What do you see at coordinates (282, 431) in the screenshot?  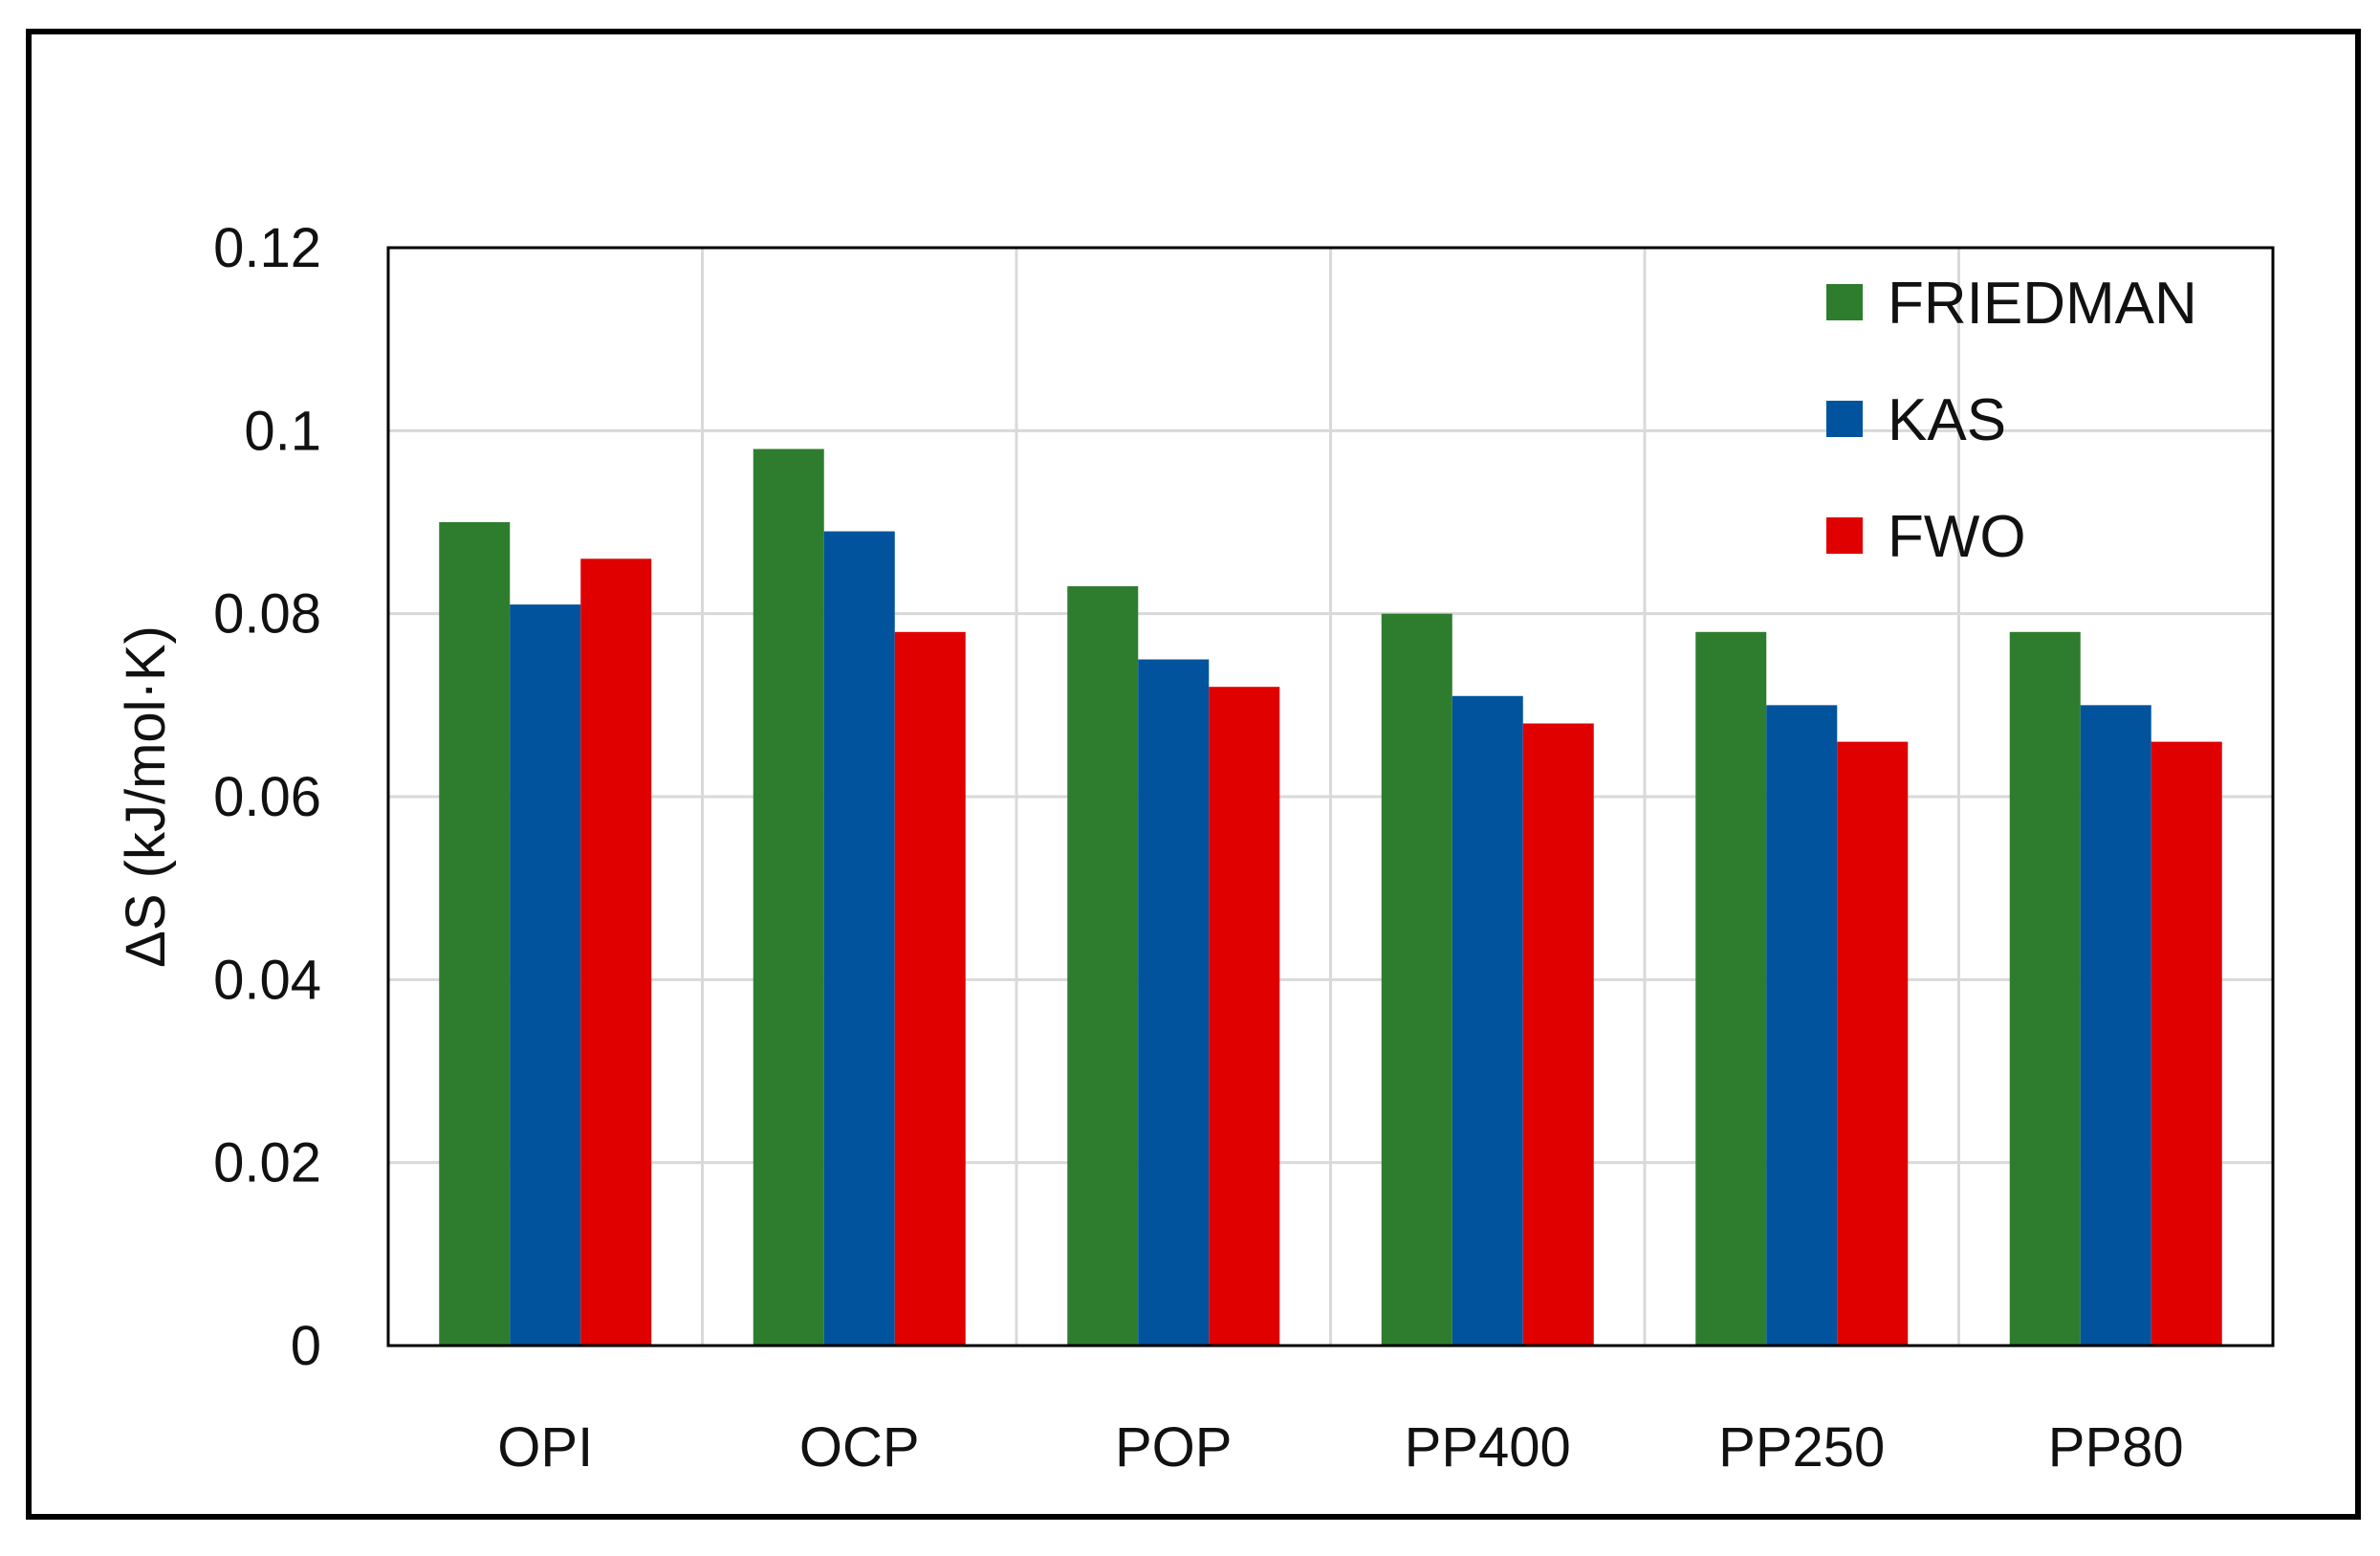 I see `y-tick-label: 0.1` at bounding box center [282, 431].